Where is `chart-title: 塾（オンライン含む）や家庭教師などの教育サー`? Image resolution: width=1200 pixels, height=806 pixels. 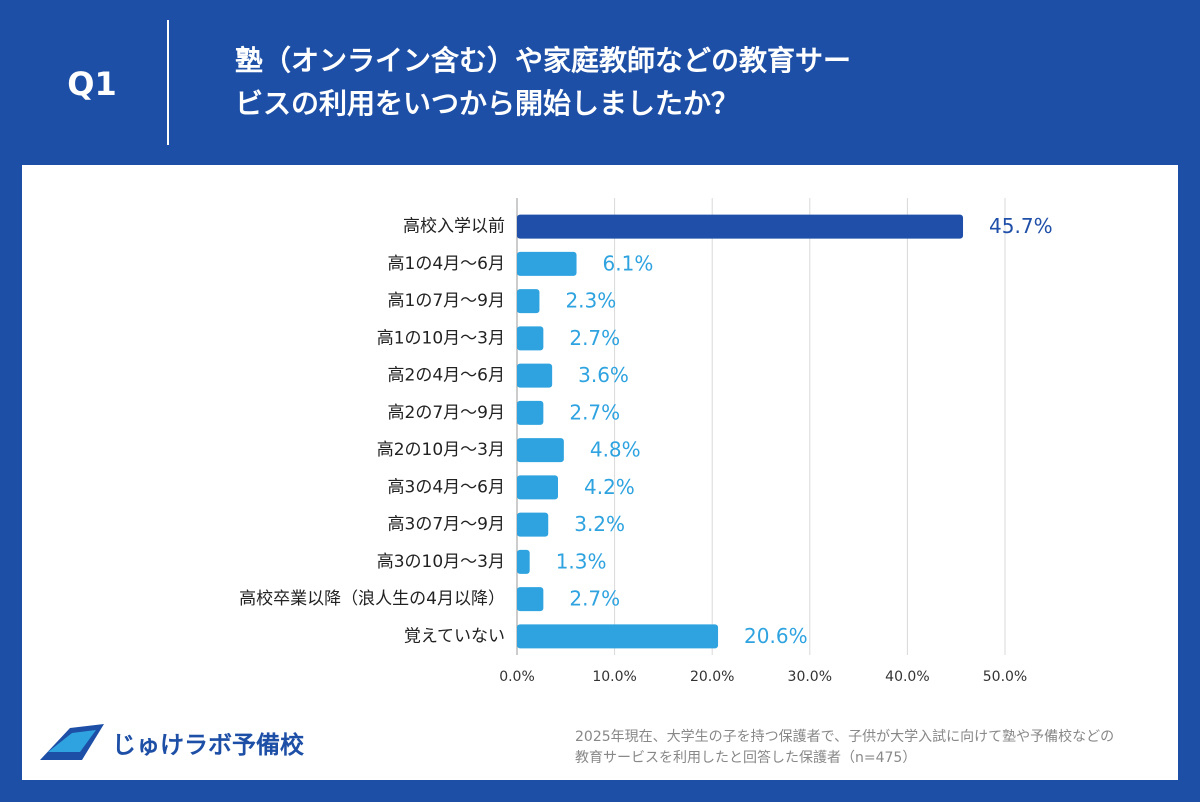
chart-title: 塾（オンライン含む）や家庭教師などの教育サー is located at coordinates (543, 60).